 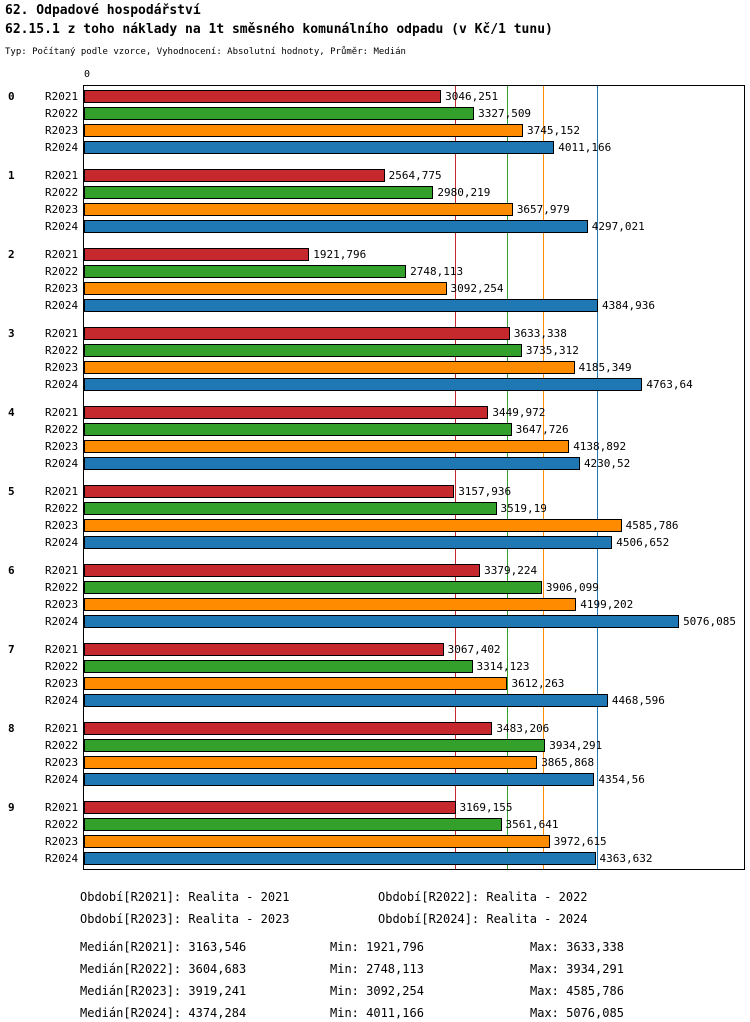 I want to click on bar-track: 4185,349, so click(x=414, y=367).